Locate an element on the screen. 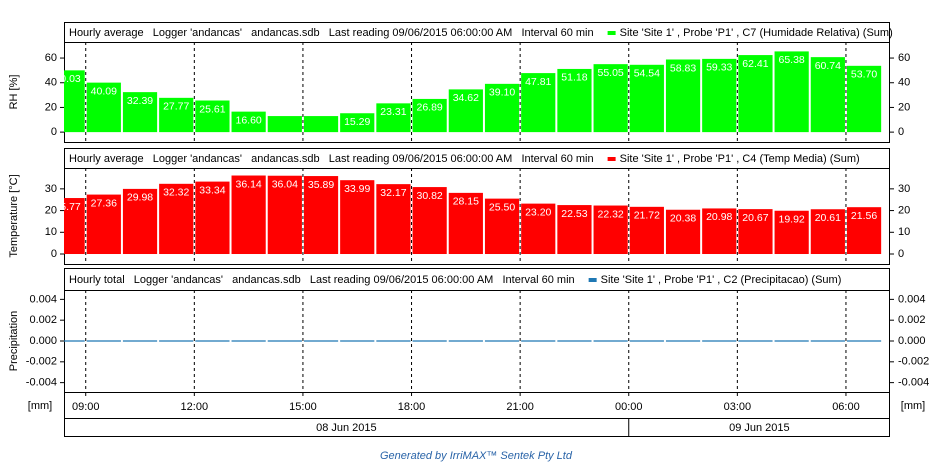  data-label: 62.41 is located at coordinates (755, 64).